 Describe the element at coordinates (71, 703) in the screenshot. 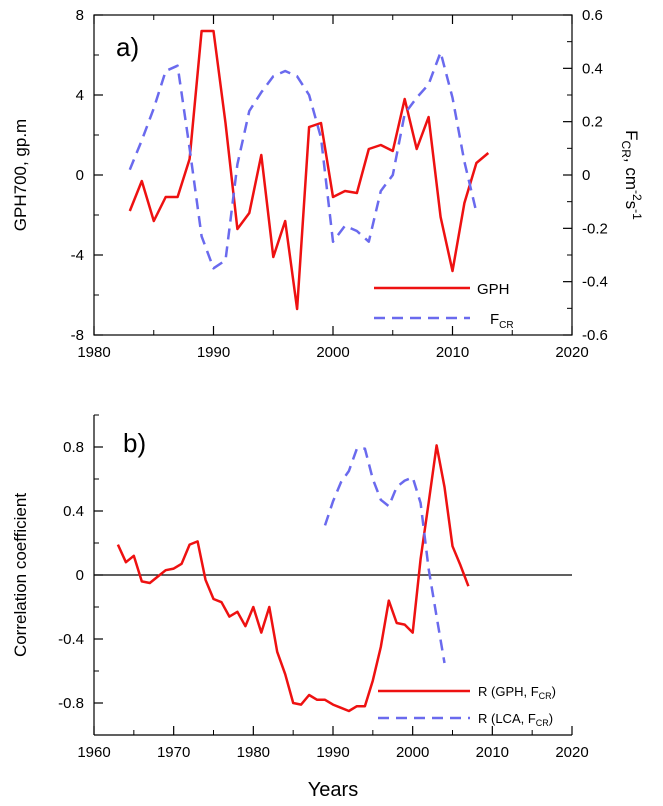

I see `panel-b-ytick-label: -0.8` at that location.